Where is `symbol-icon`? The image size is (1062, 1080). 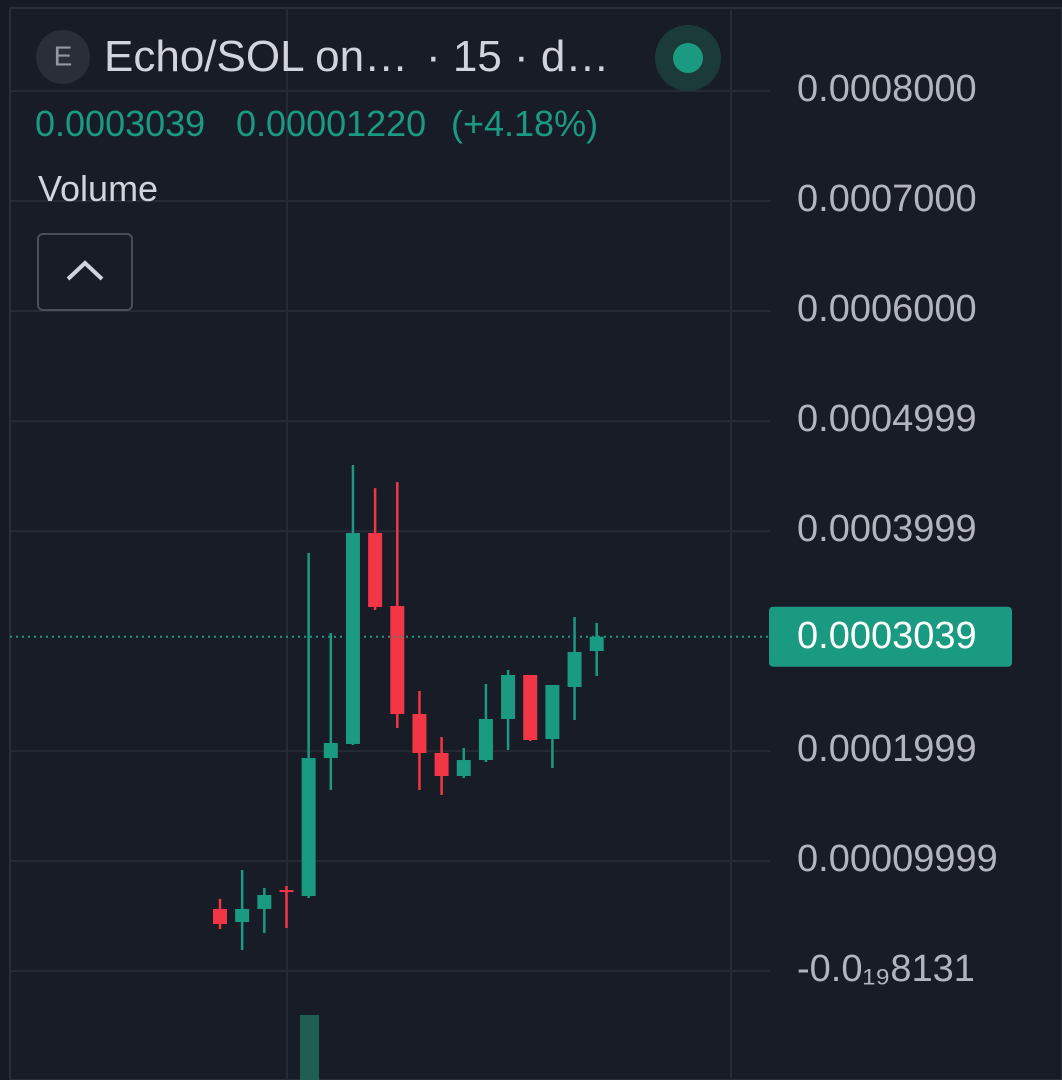 symbol-icon is located at coordinates (63, 57).